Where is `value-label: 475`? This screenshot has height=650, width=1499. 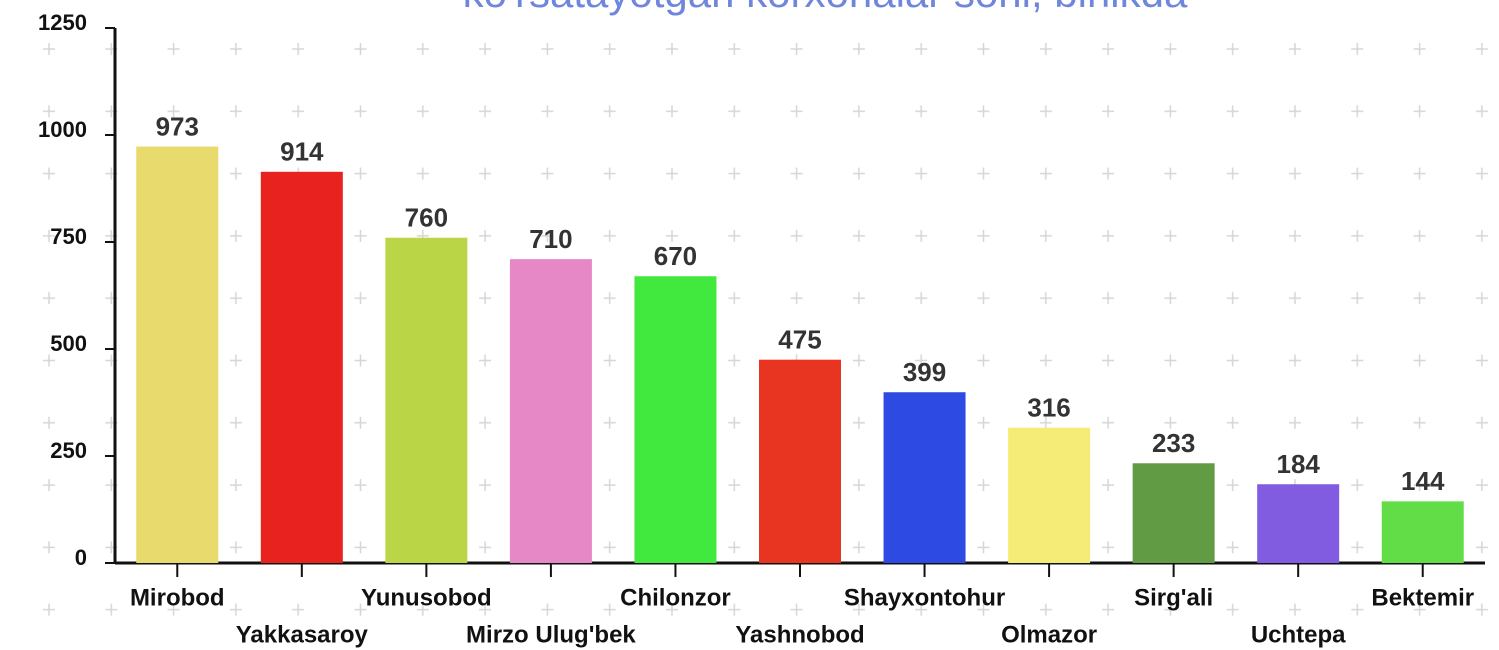 value-label: 475 is located at coordinates (799, 340).